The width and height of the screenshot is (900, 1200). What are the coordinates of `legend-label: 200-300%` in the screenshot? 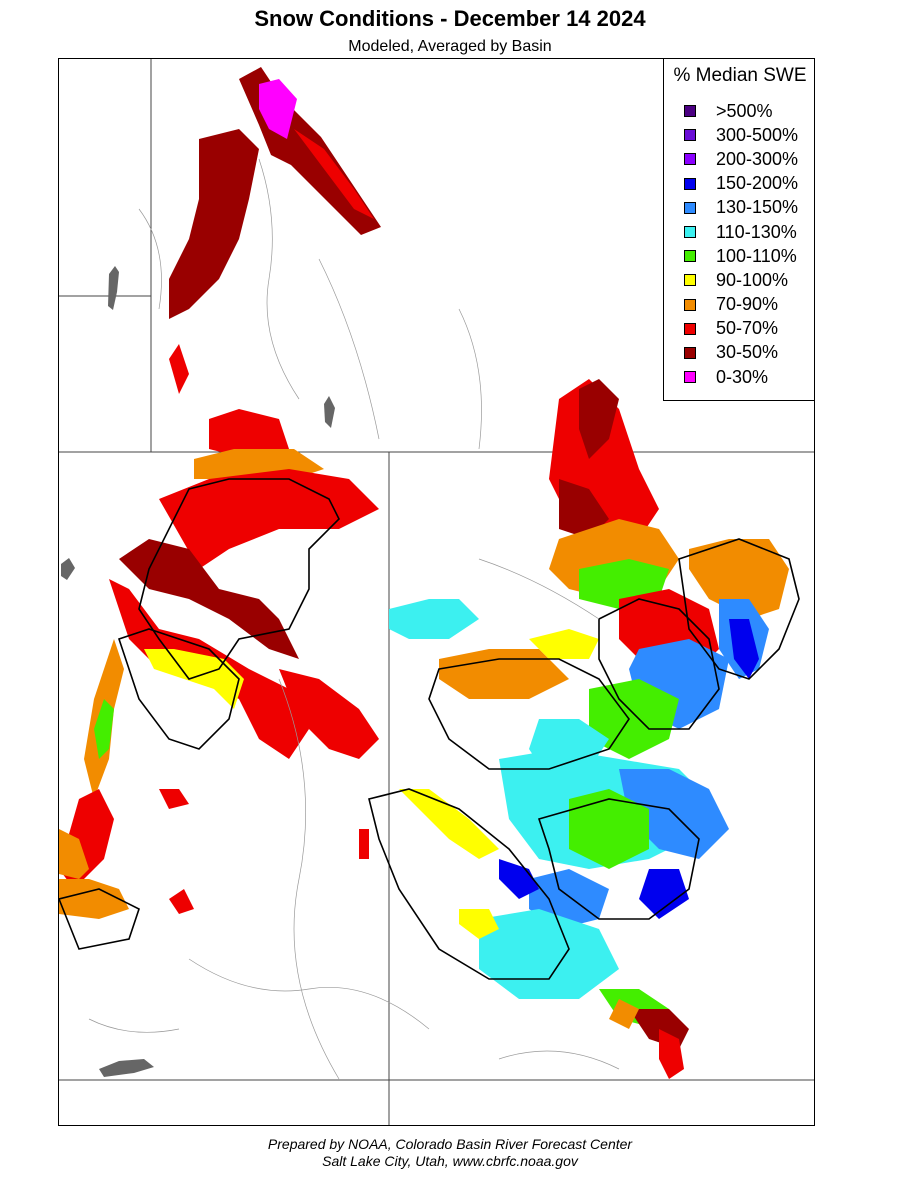 It's located at (757, 158).